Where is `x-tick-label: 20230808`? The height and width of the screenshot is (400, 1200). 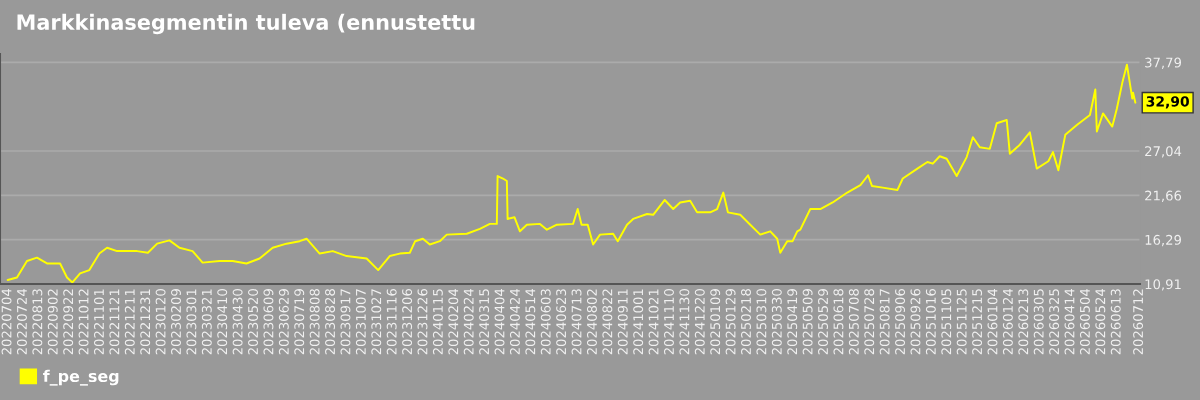
x-tick-label: 20230808 is located at coordinates (314, 322).